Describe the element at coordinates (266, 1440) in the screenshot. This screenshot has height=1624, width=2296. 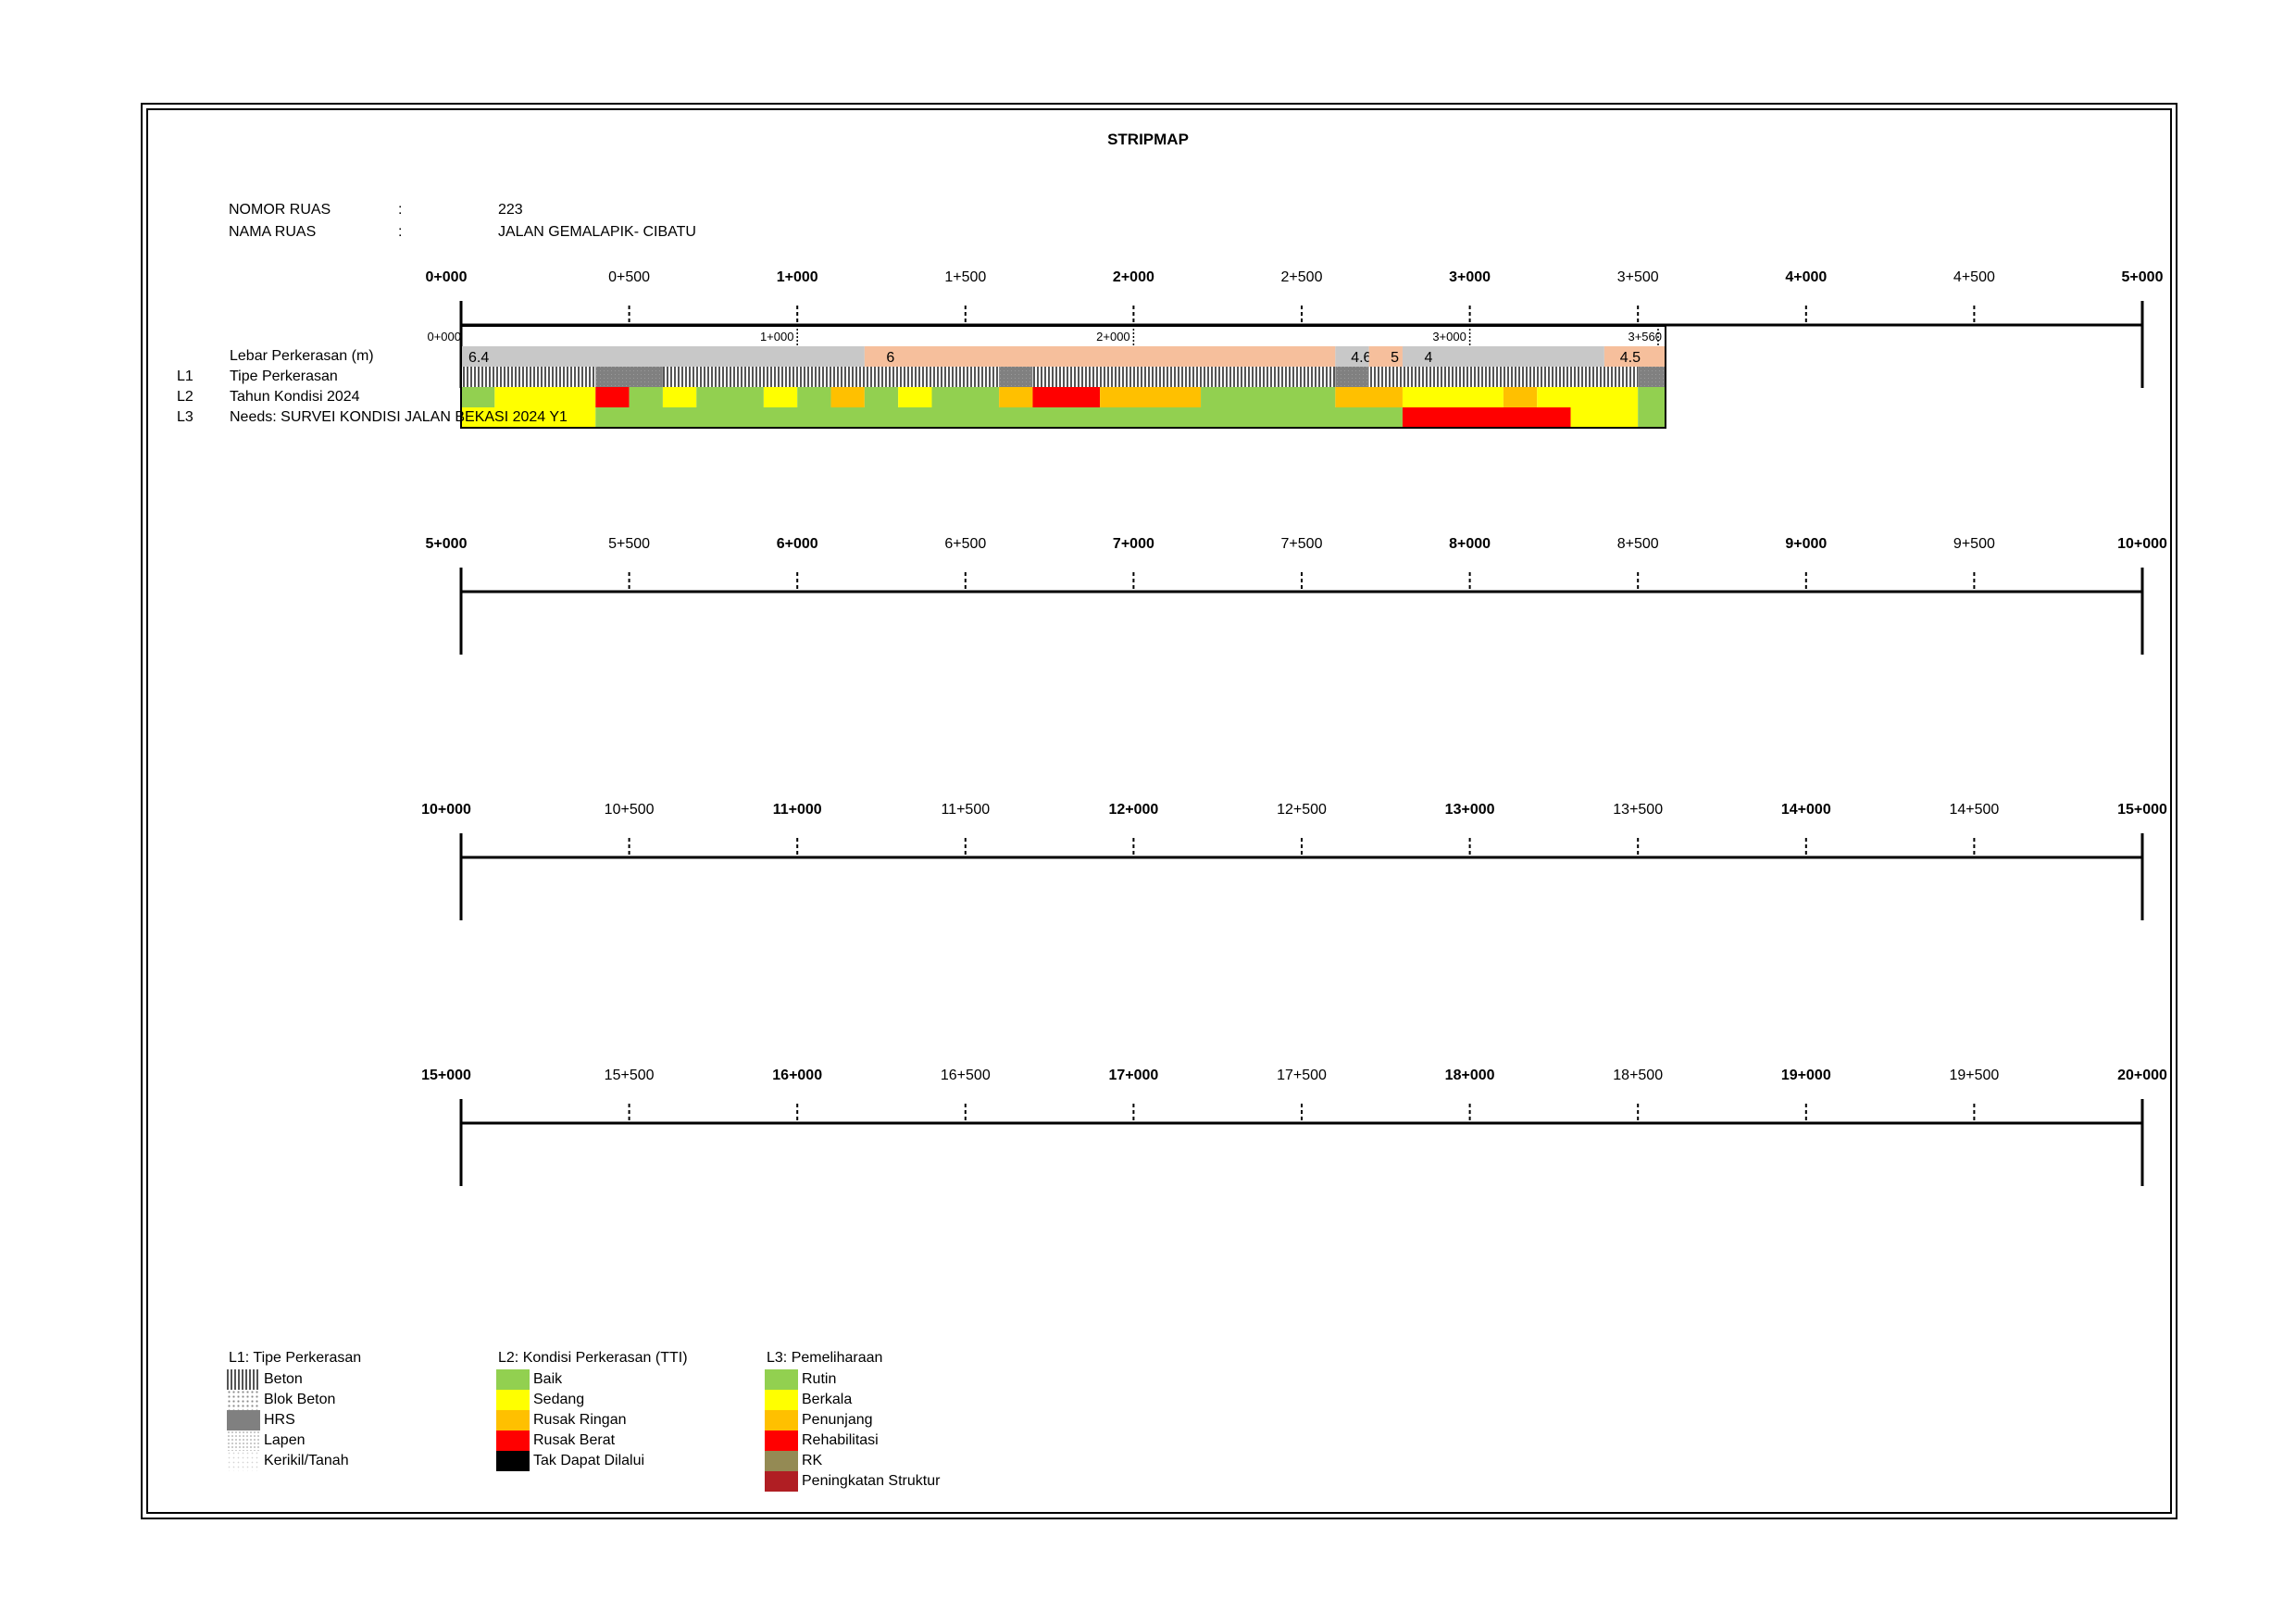
I see `legend-item: Lapen` at that location.